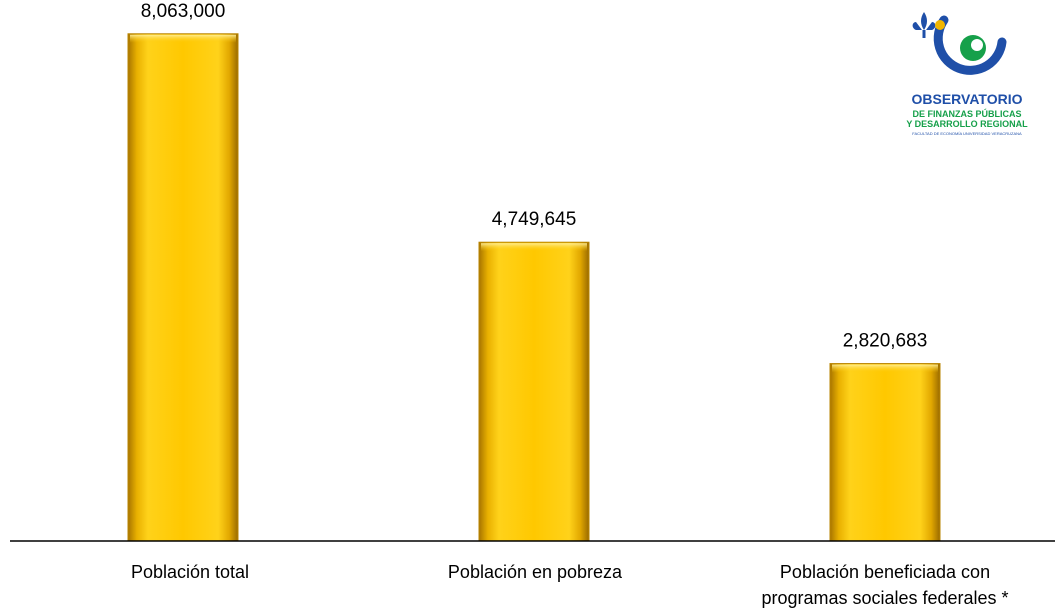 The height and width of the screenshot is (611, 1055). I want to click on category-label-line: Población total, so click(190, 572).